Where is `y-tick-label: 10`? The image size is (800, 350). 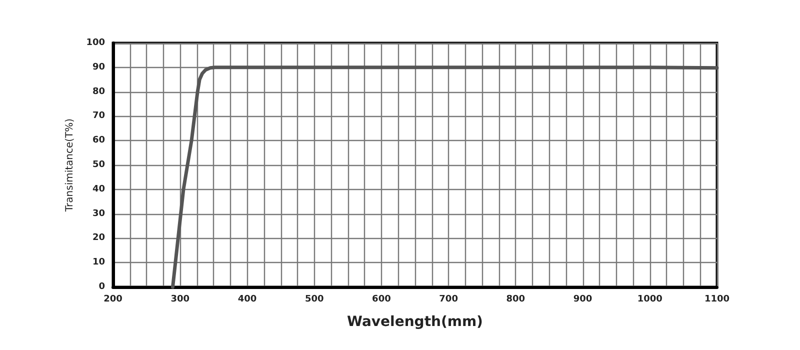 y-tick-label: 10 is located at coordinates (98, 263).